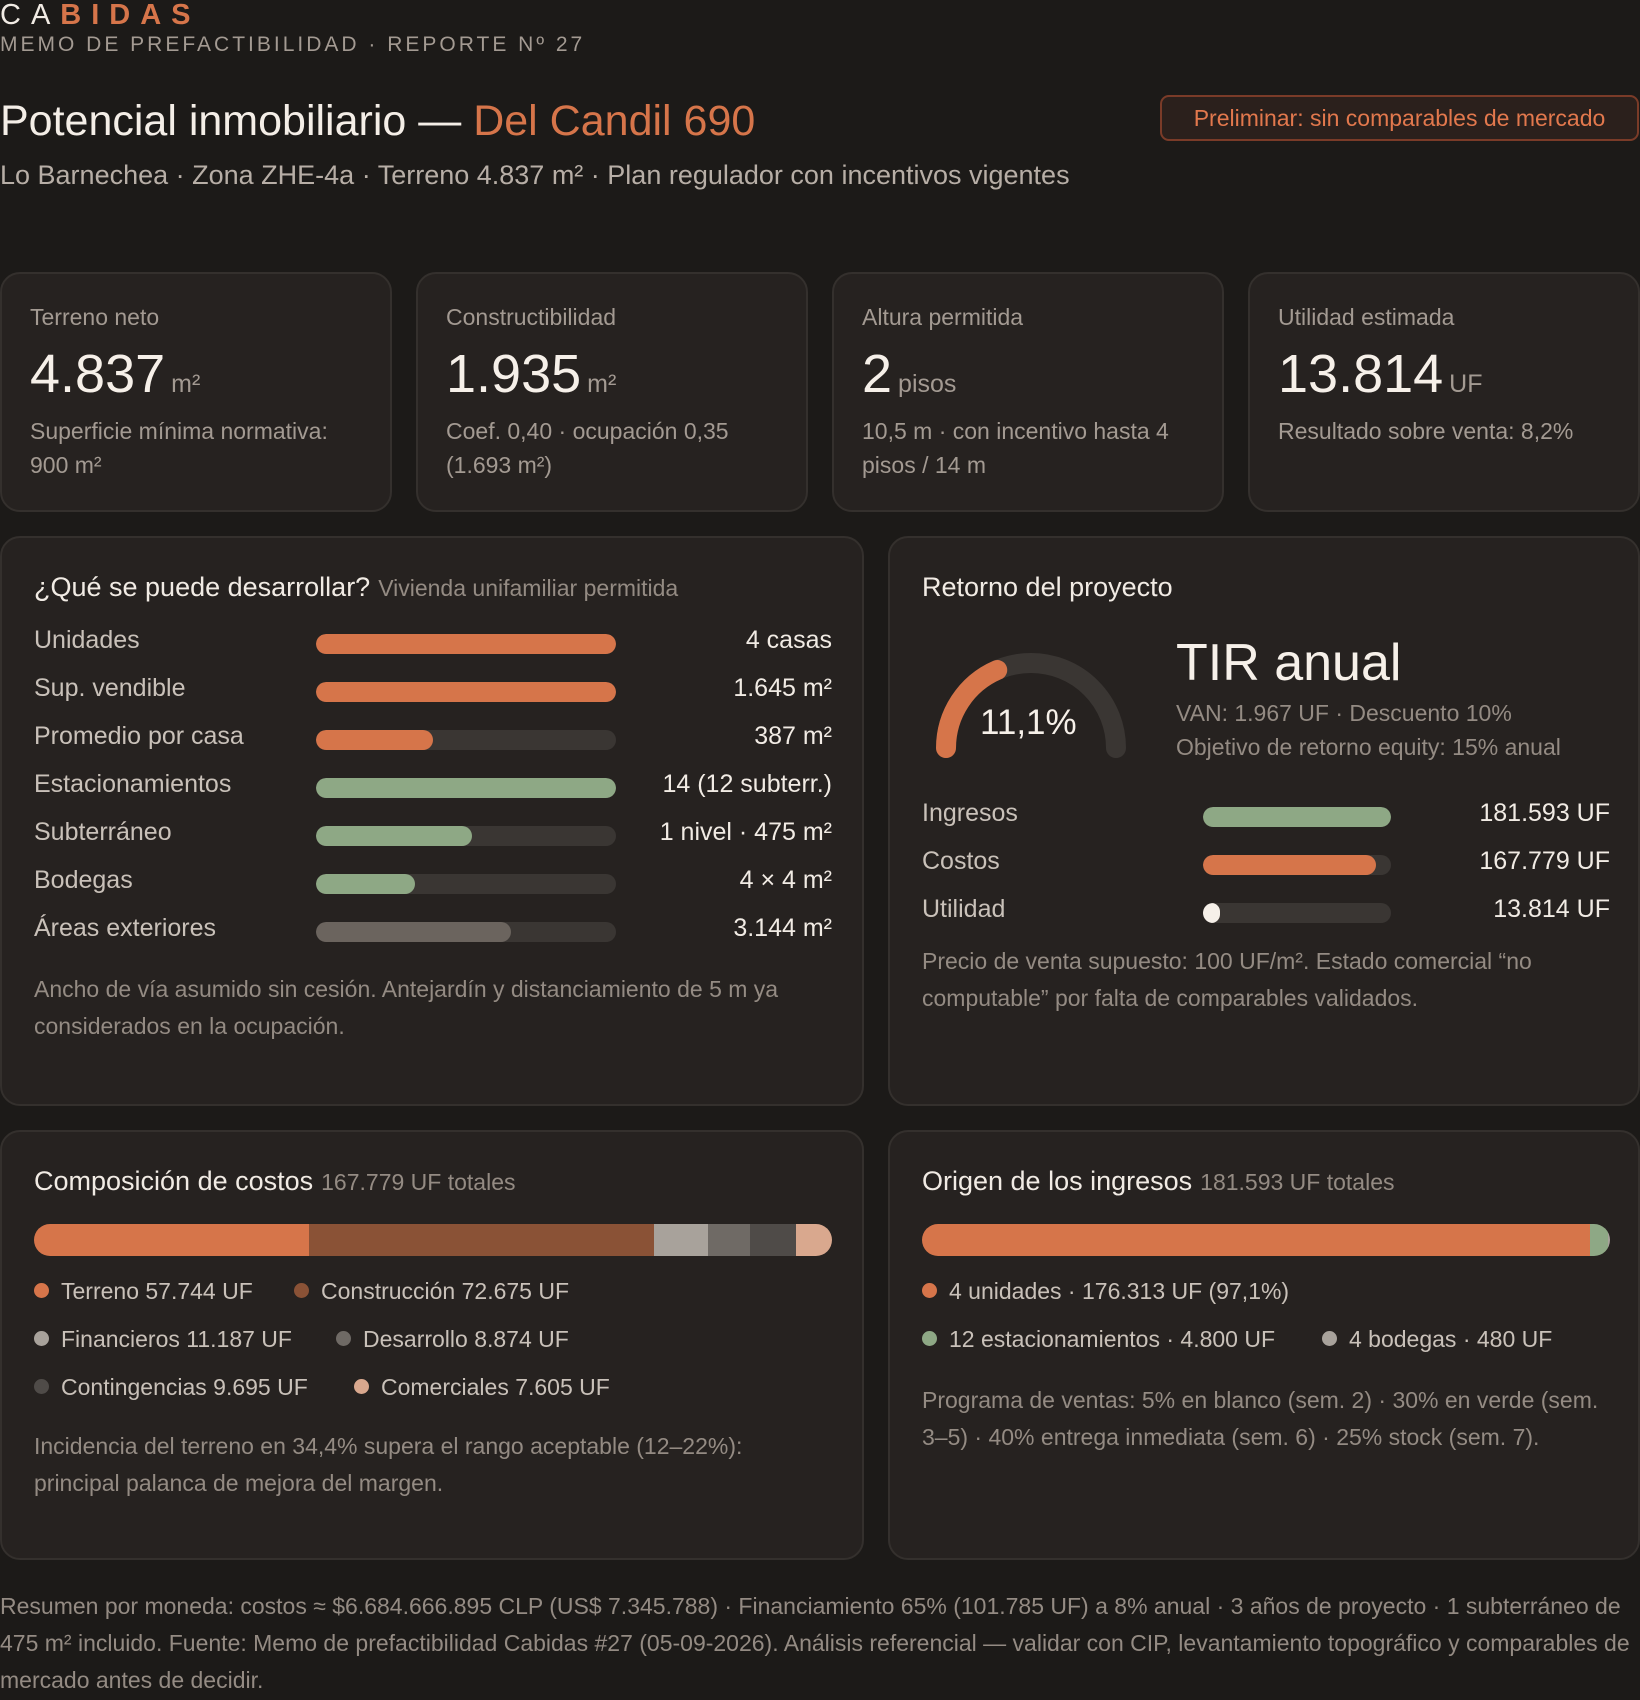  I want to click on legend-item: 12 estacionamientos · 4.800 UF, so click(1098, 1339).